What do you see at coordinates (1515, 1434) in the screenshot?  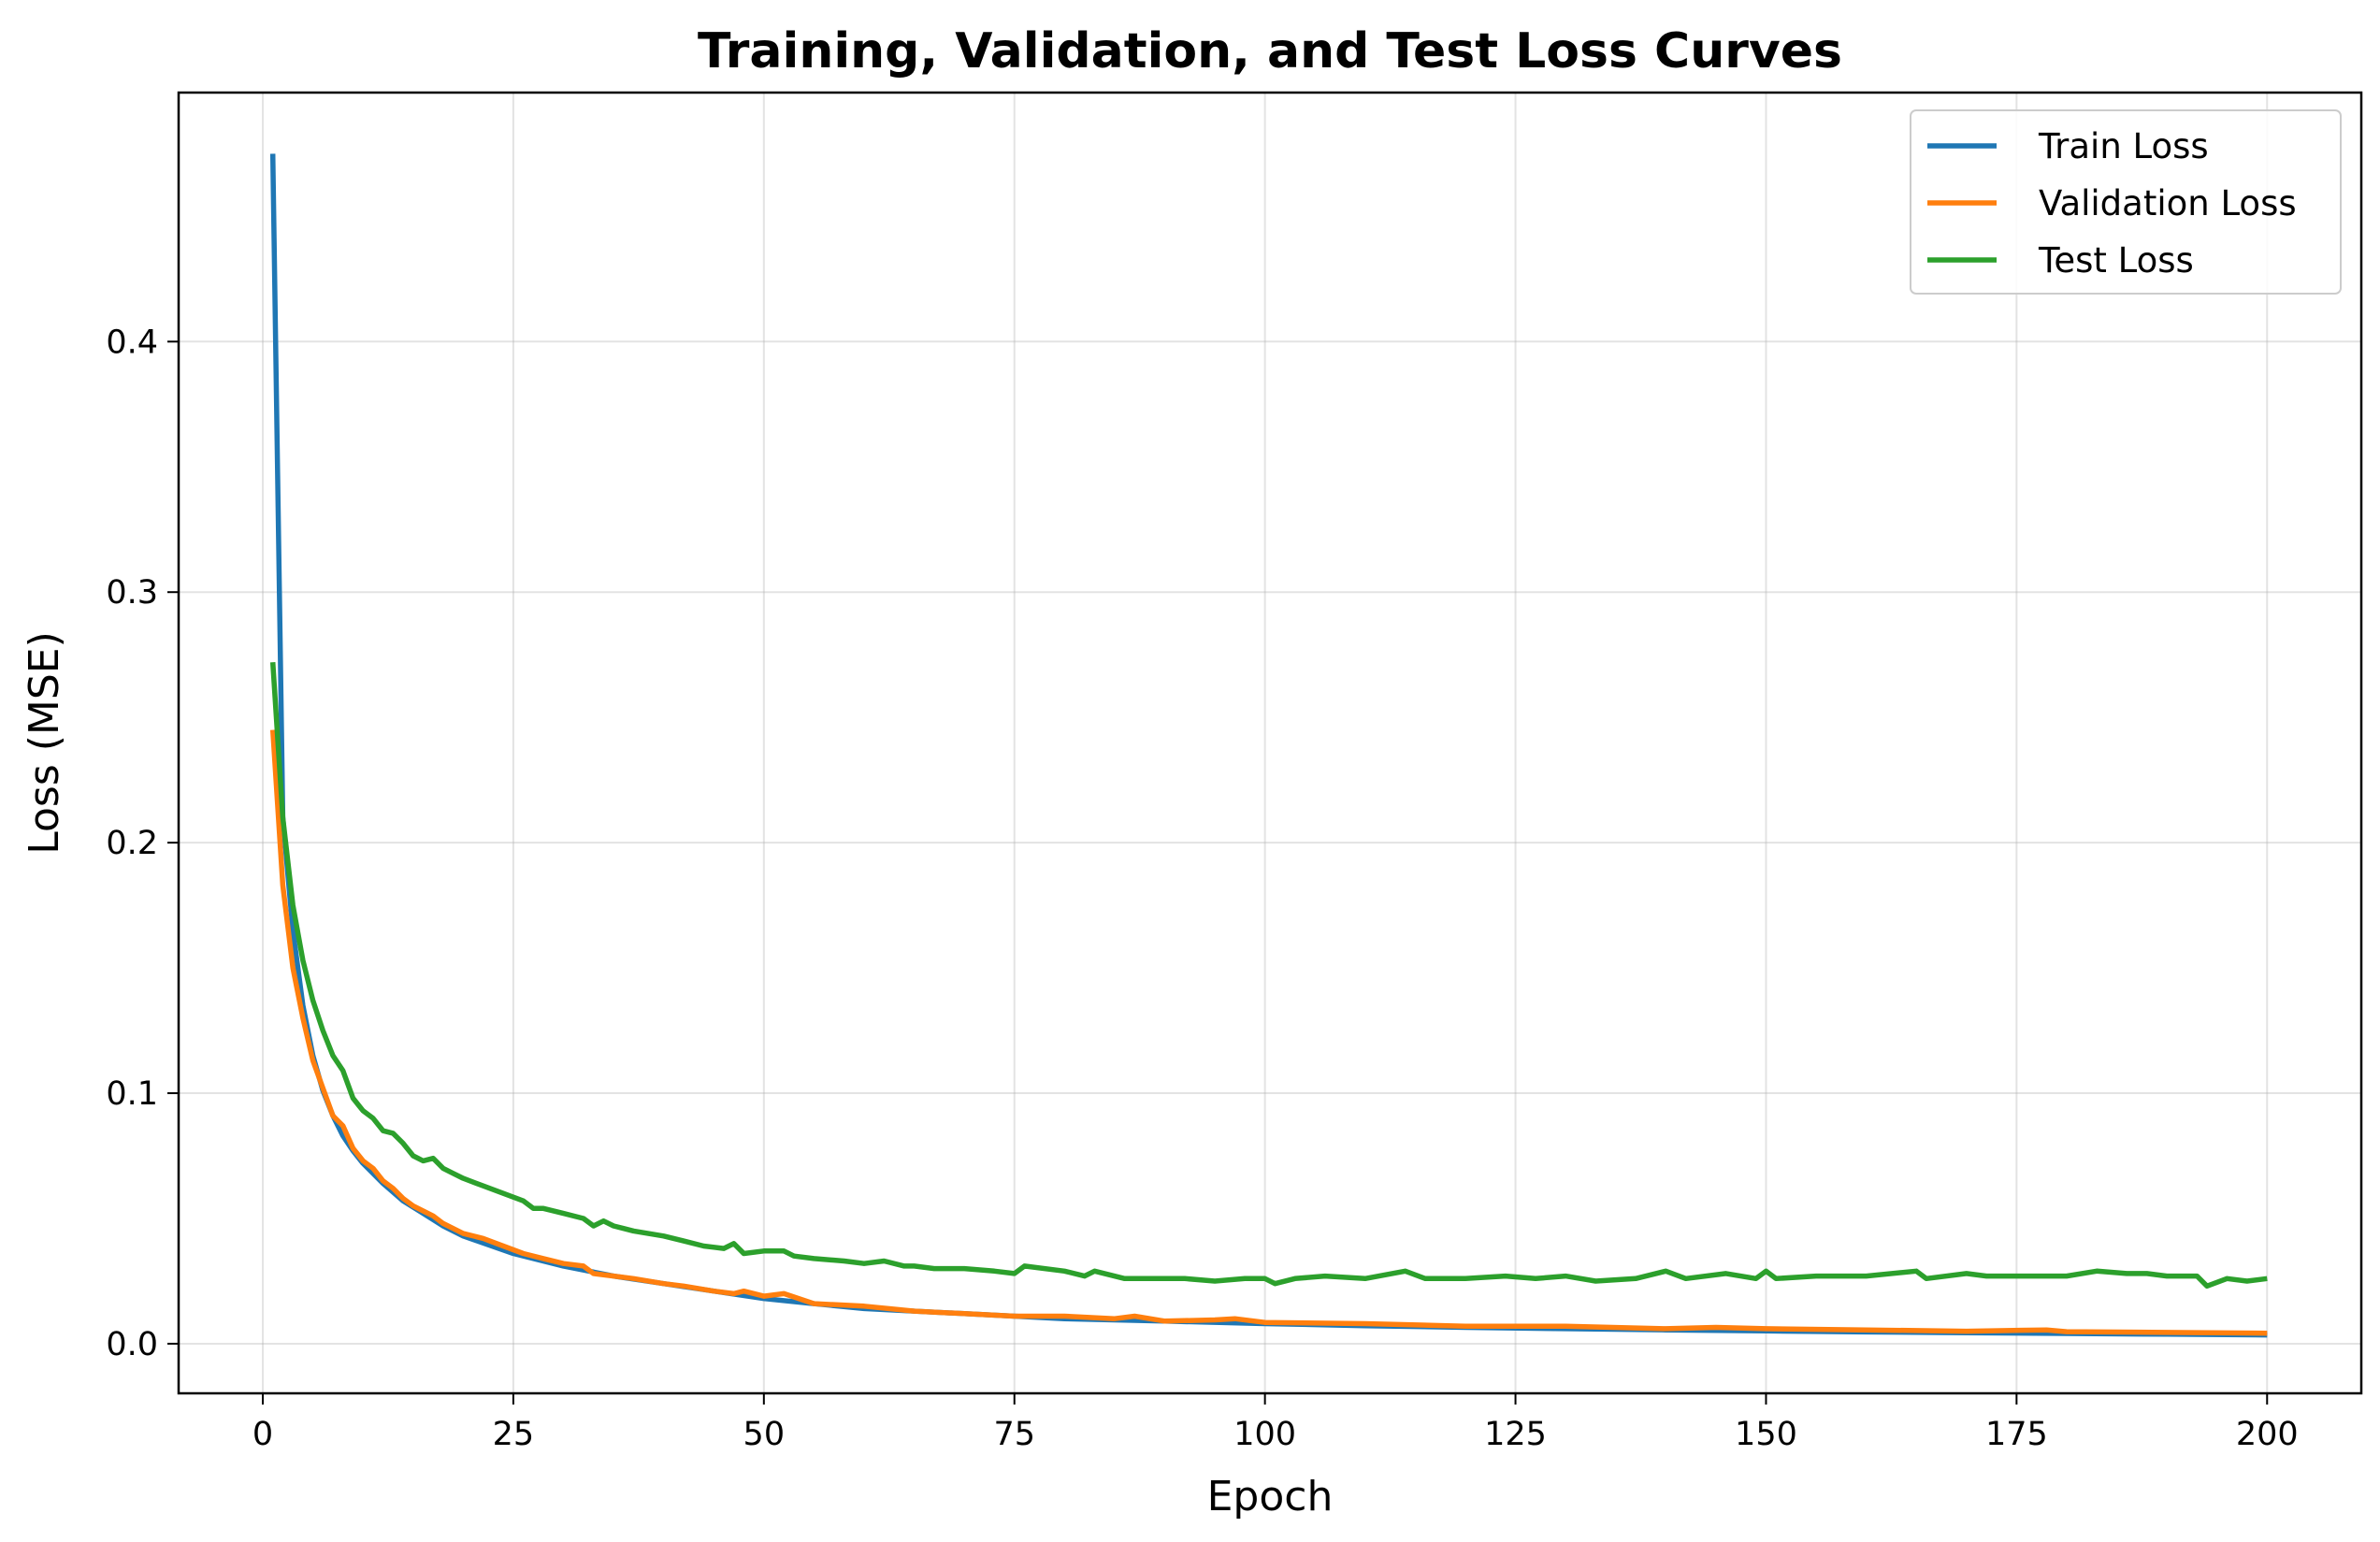 I see `x-tick-label: 125` at bounding box center [1515, 1434].